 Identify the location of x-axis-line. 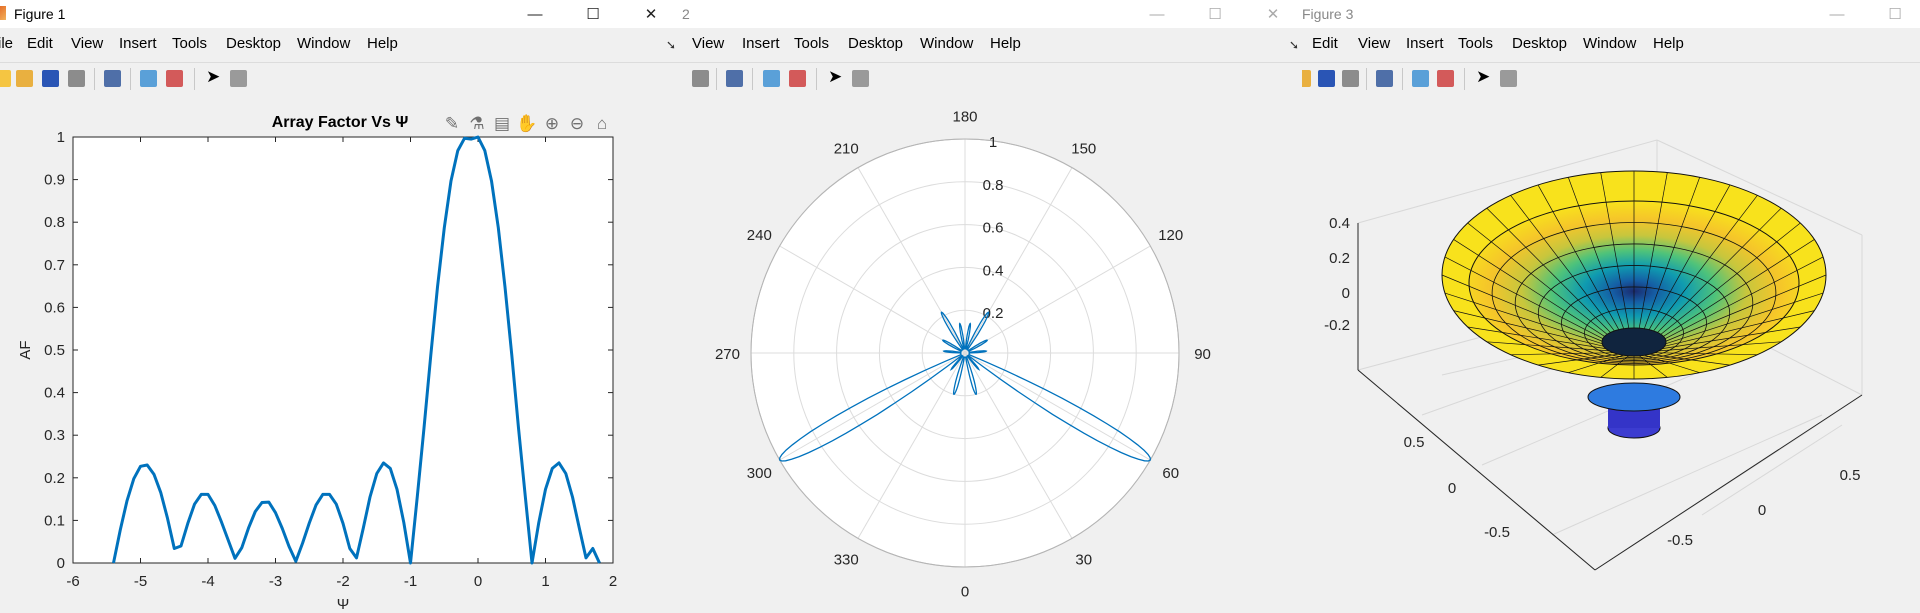
(1476, 470).